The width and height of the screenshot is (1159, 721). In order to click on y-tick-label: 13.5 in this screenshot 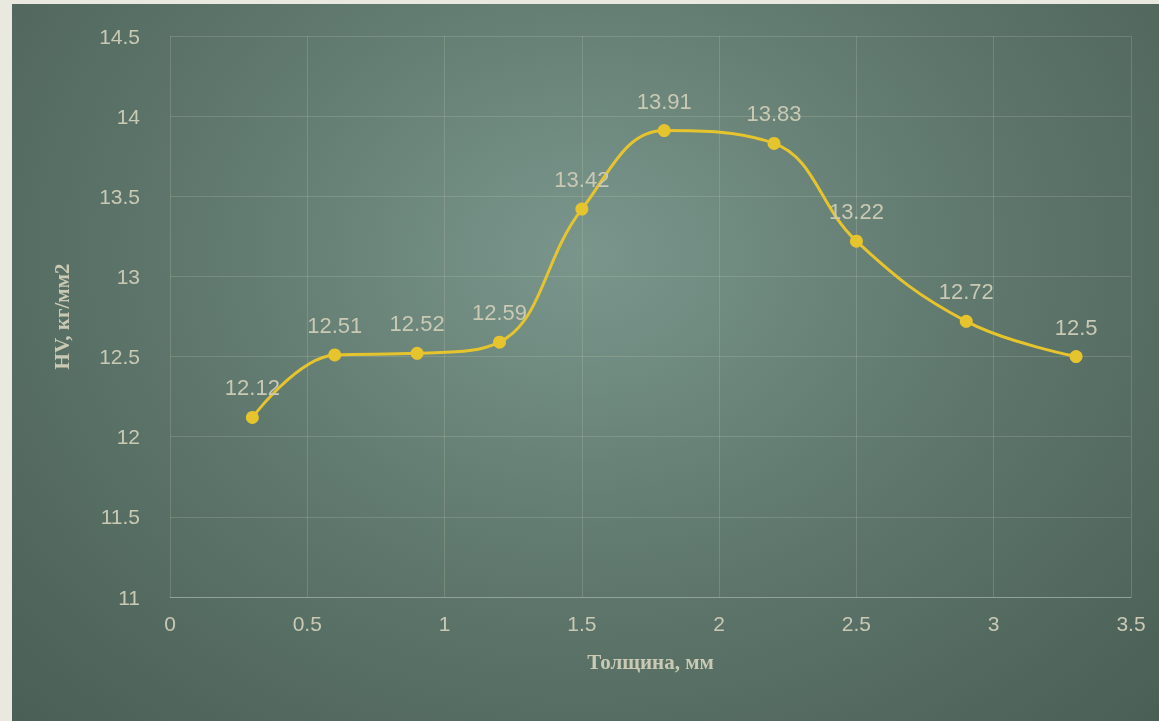, I will do `click(119, 196)`.